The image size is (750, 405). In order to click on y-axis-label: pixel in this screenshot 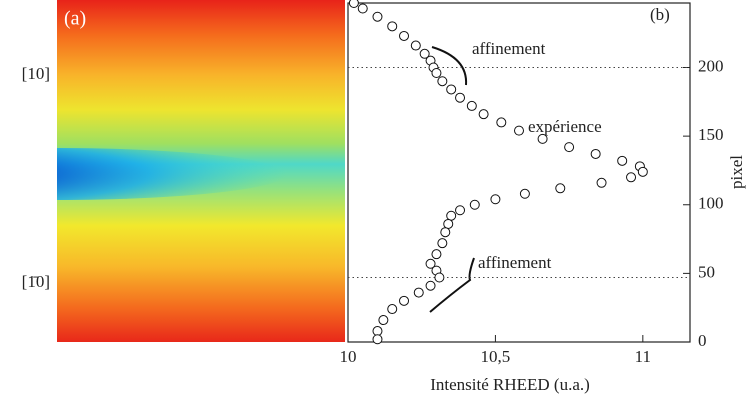, I will do `click(736, 172)`.